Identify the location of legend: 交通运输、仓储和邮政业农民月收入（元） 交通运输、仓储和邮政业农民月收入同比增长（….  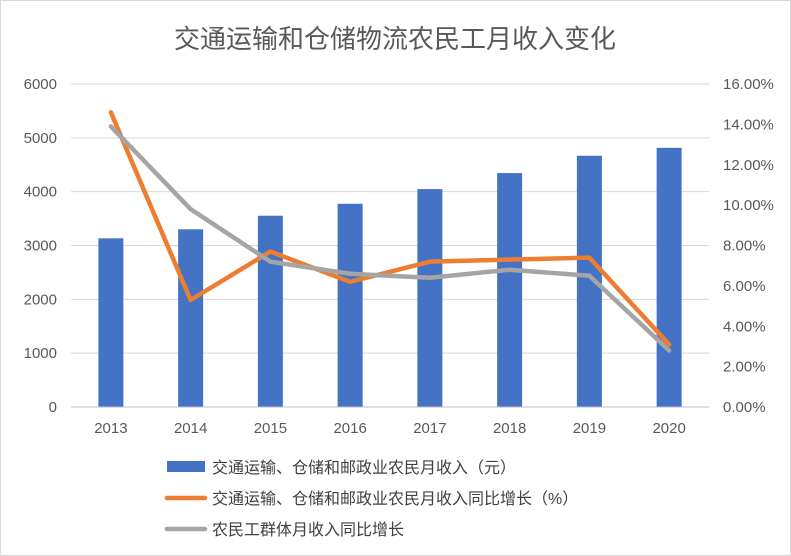
(371, 499).